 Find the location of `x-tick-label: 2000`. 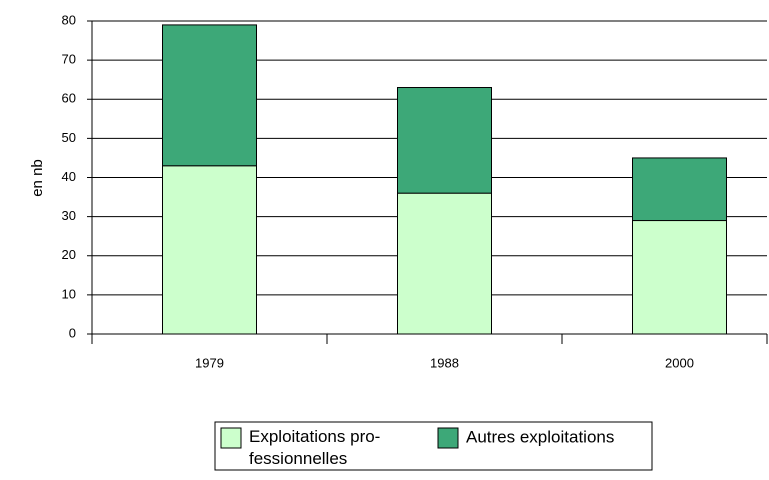

x-tick-label: 2000 is located at coordinates (679, 362).